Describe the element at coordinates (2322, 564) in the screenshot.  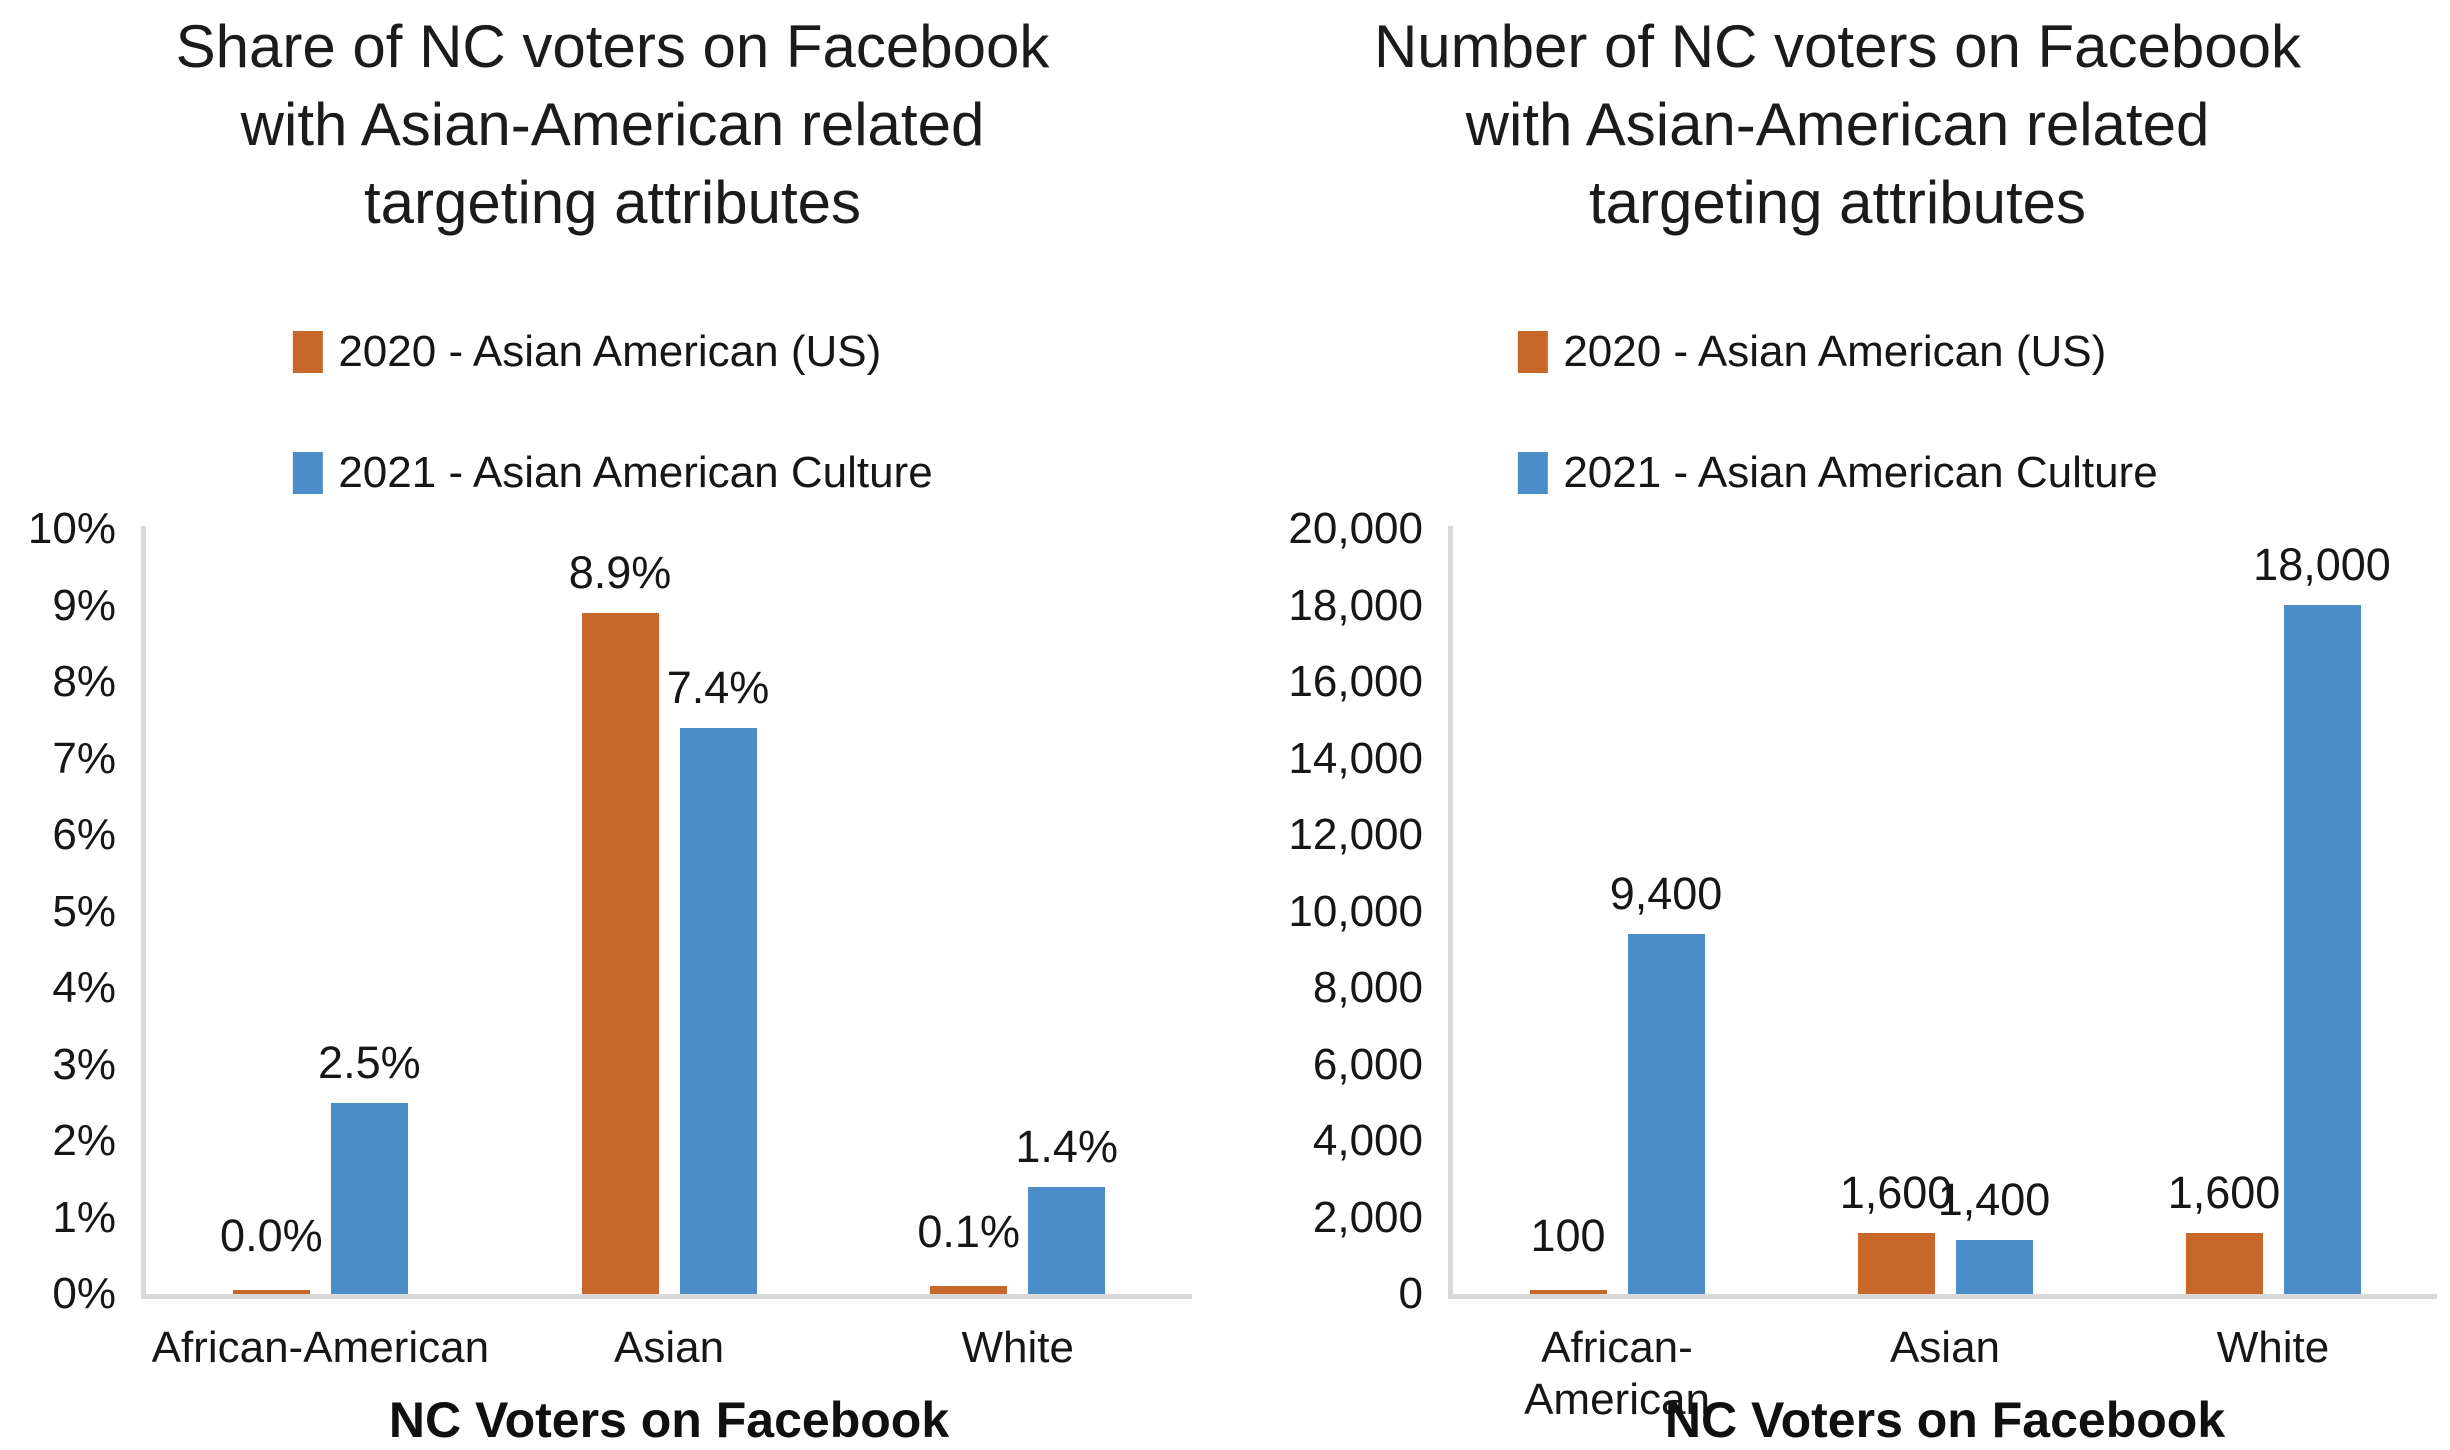
I see `bar-value-label: 18,000` at that location.